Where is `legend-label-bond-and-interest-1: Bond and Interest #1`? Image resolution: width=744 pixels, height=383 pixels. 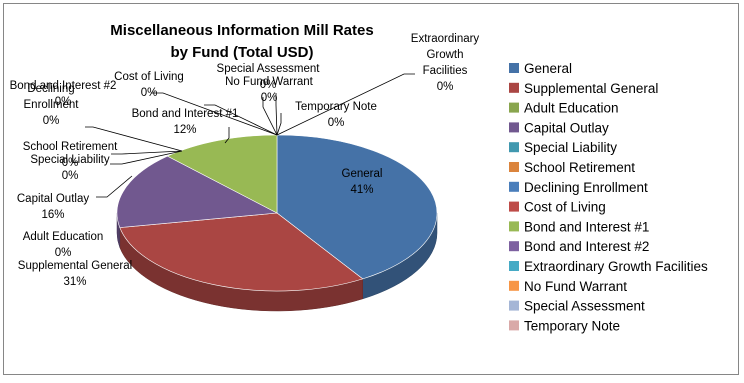 legend-label-bond-and-interest-1: Bond and Interest #1 is located at coordinates (586, 226).